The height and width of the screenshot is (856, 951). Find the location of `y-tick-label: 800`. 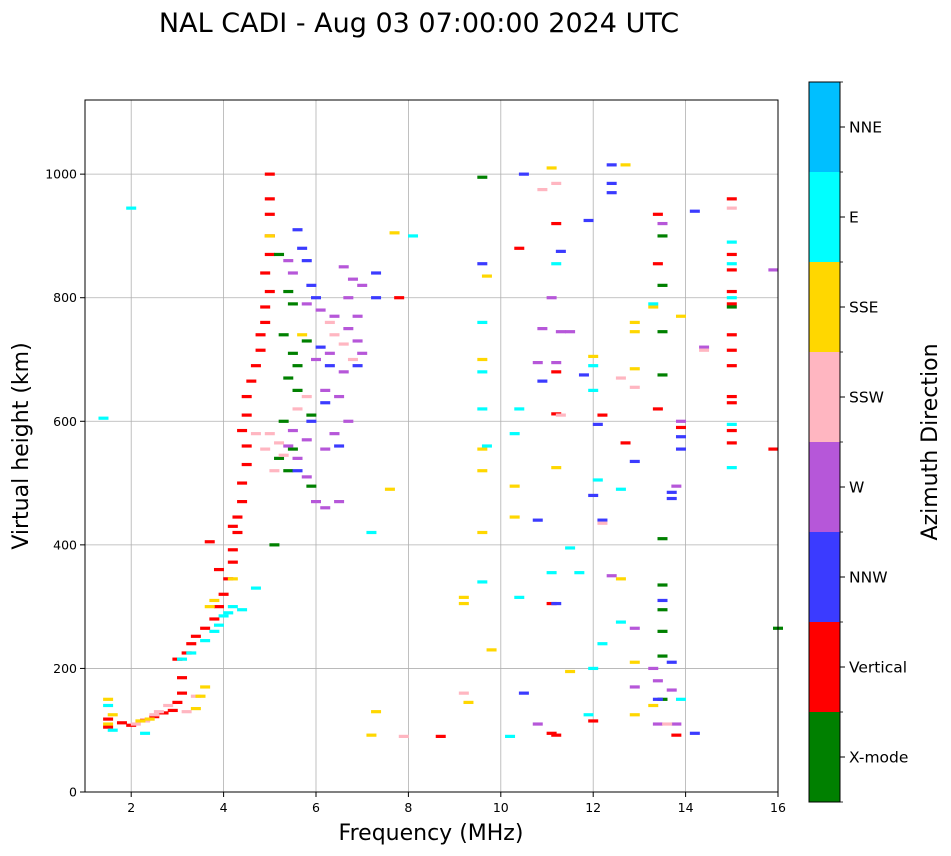

y-tick-label: 800 is located at coordinates (65, 297).